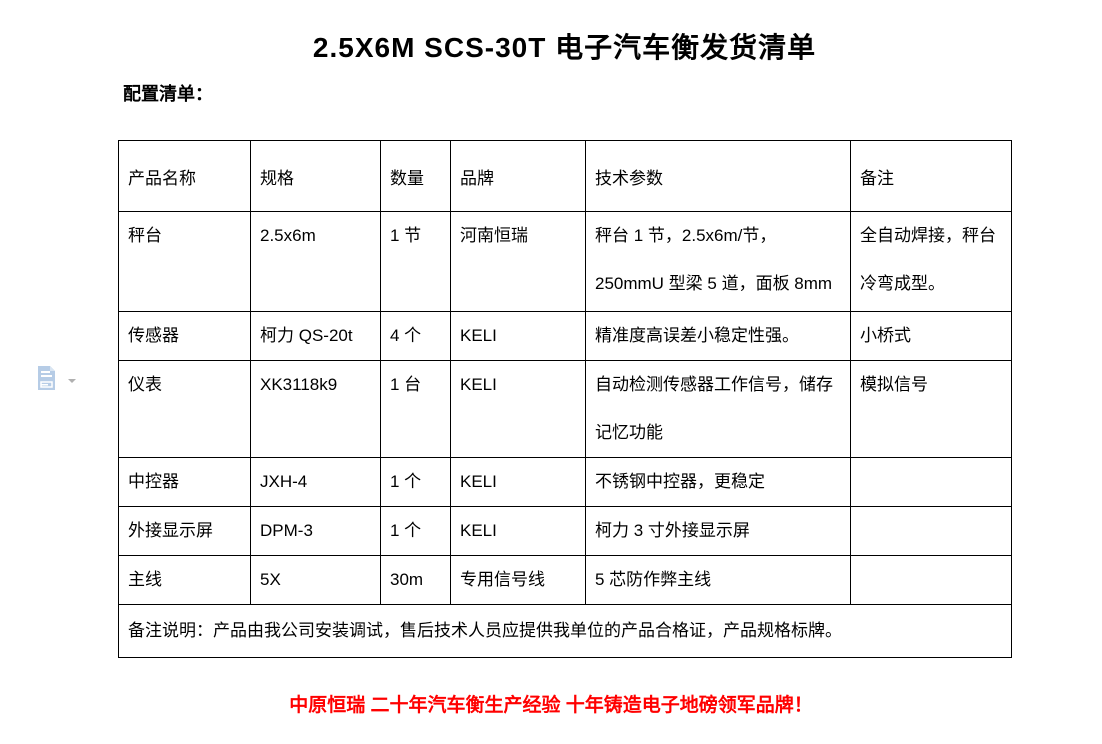 The height and width of the screenshot is (744, 1102). I want to click on table-cell: 5X, so click(315, 580).